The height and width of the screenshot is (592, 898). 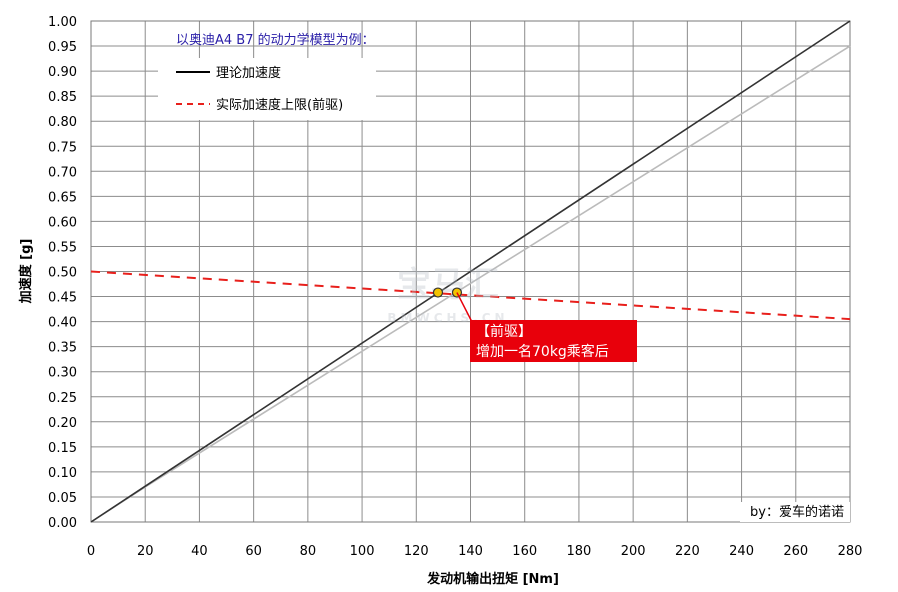 I want to click on y-tick-label: 0.60, so click(x=62, y=222).